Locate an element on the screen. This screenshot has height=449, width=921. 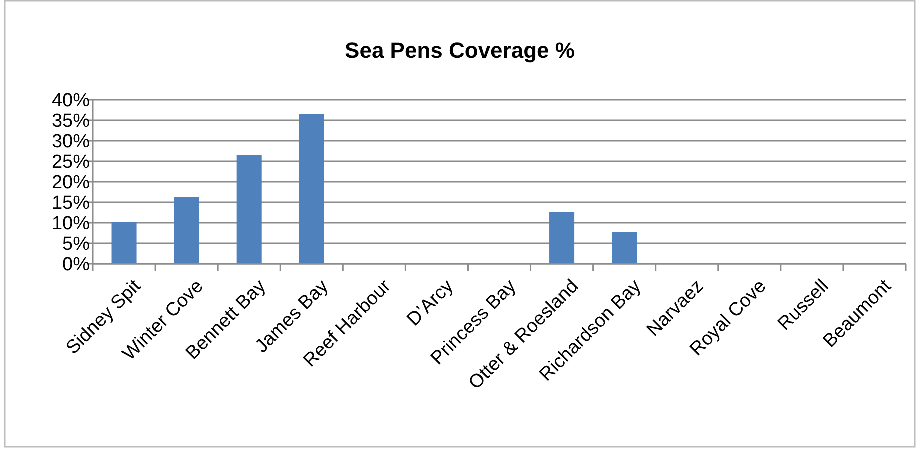
y-tick-label: 0% is located at coordinates (76, 265).